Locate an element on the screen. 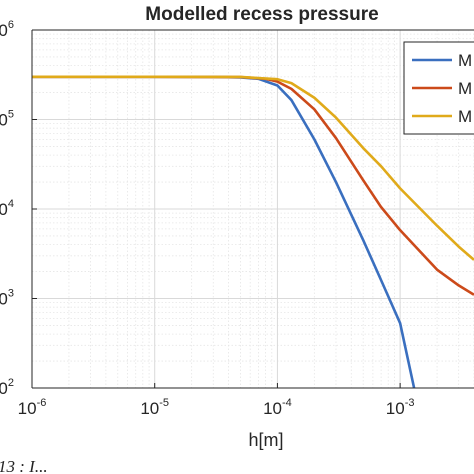 This screenshot has width=474, height=474. y-tick-label: 104 is located at coordinates (7, 208).